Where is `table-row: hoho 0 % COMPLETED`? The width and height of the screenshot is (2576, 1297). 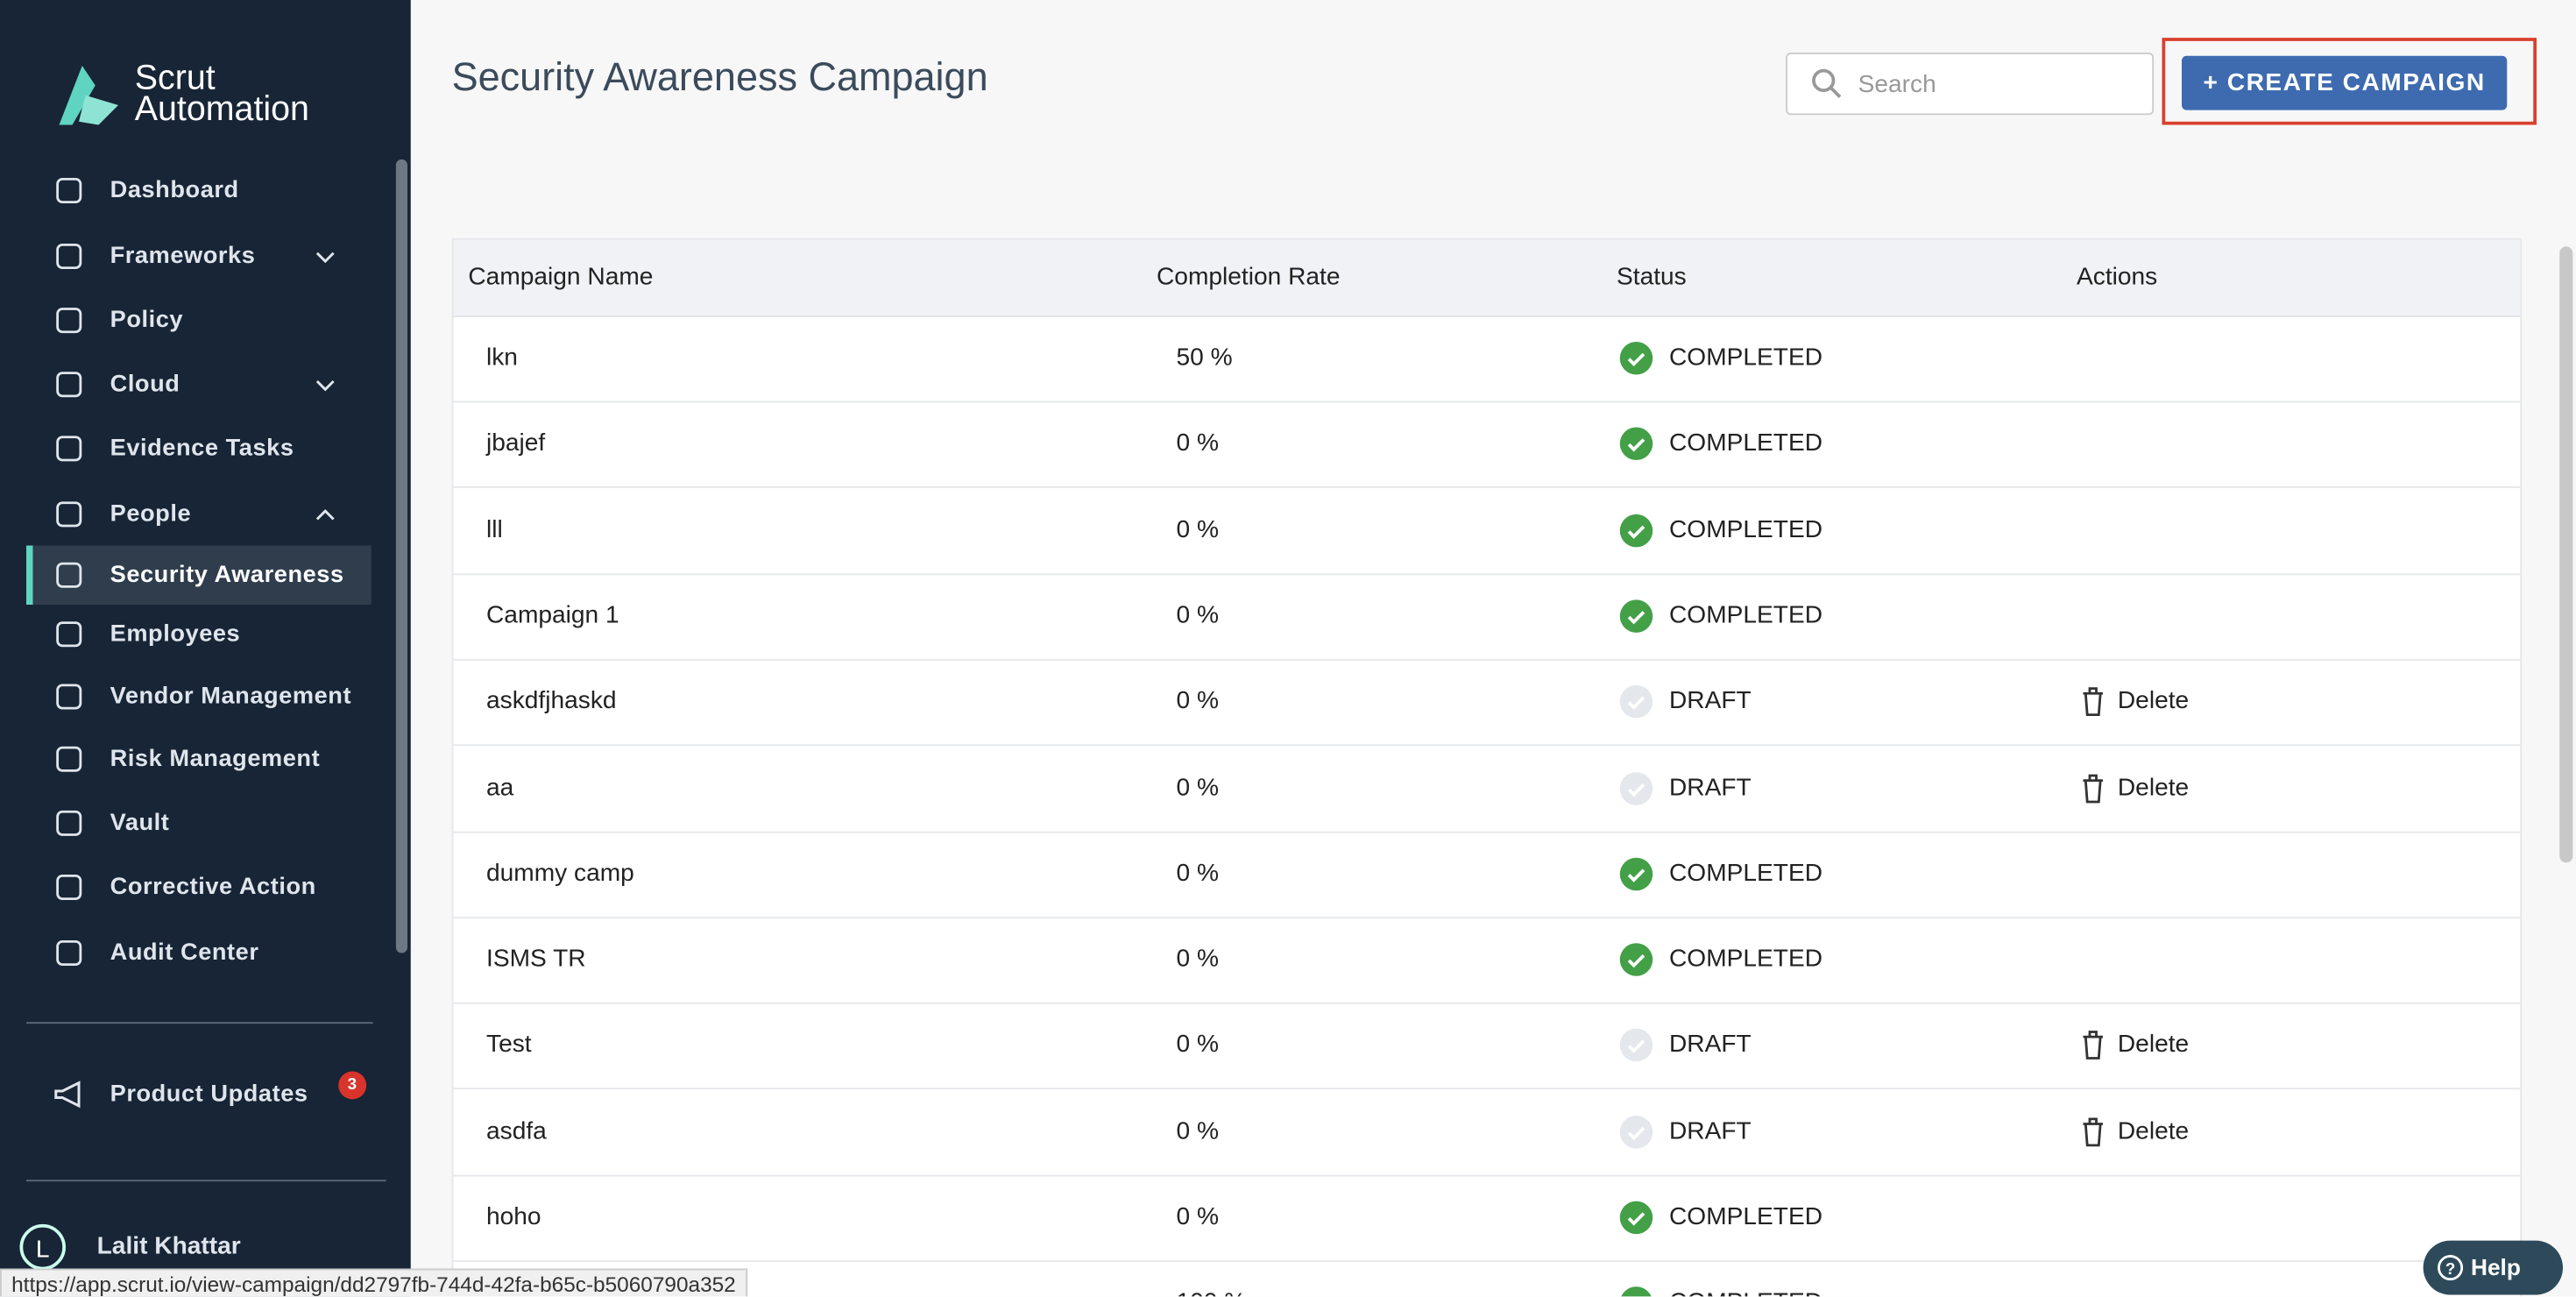 table-row: hoho 0 % COMPLETED is located at coordinates (1487, 1218).